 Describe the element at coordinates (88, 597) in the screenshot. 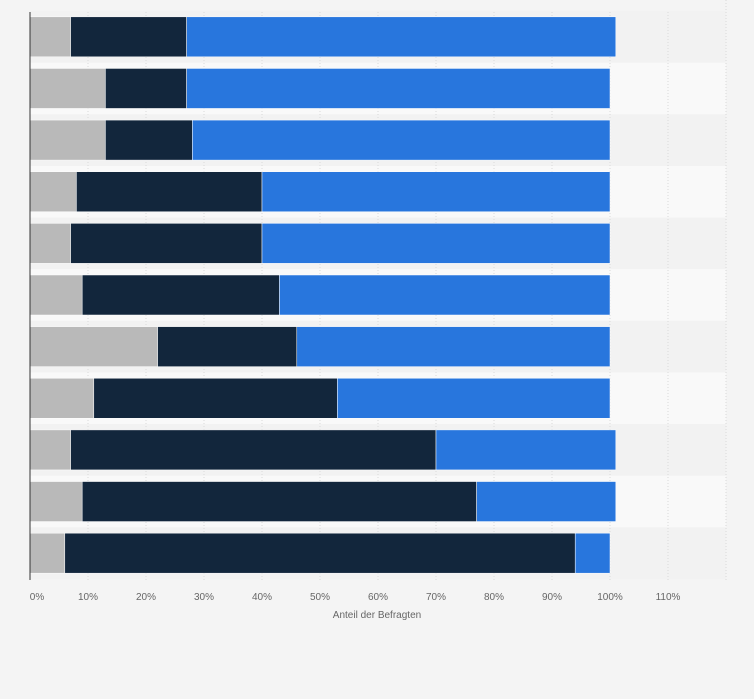

I see `x-tick-label: 10%` at that location.